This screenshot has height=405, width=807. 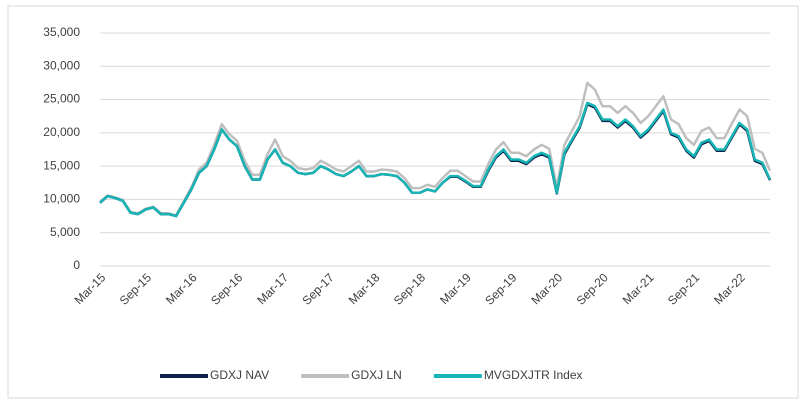 I want to click on y-tick-label: 15,000, so click(x=61, y=165).